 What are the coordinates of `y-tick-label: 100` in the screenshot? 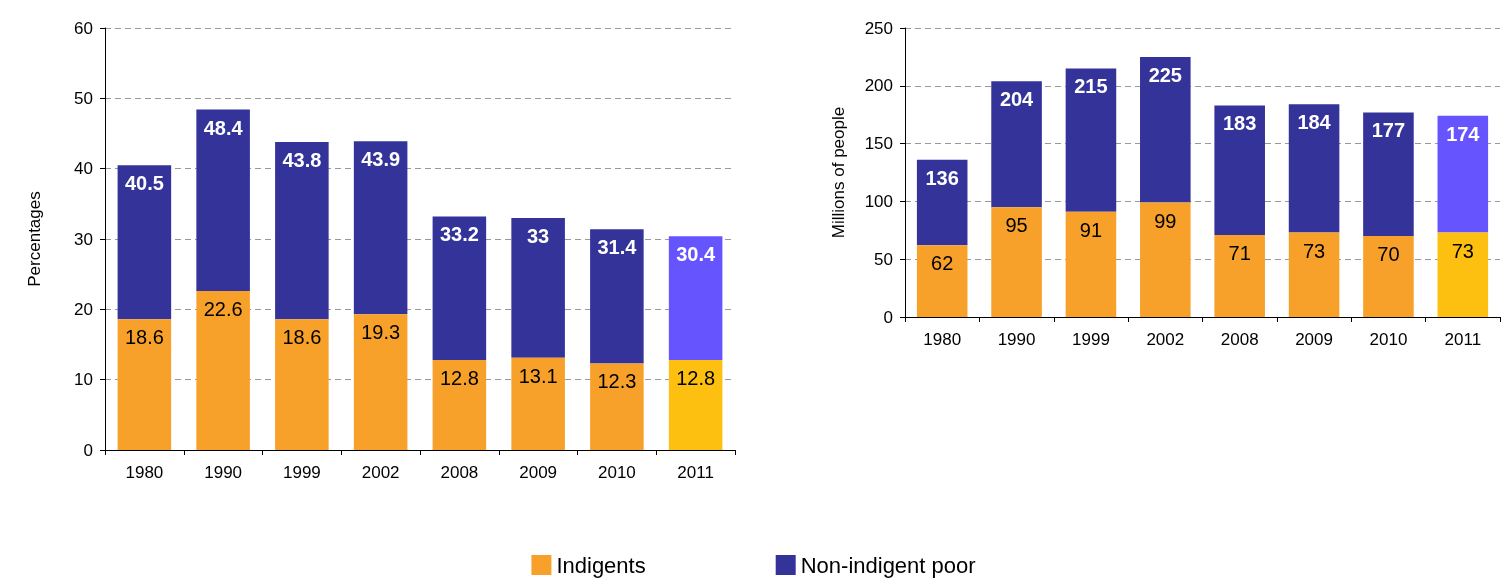 It's located at (878, 201).